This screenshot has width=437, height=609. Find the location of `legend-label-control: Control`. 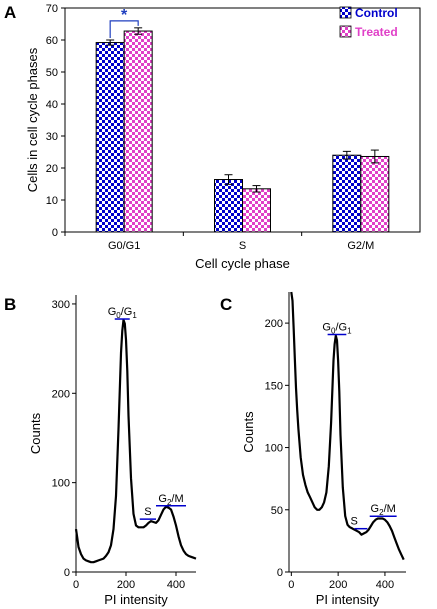

legend-label-control: Control is located at coordinates (376, 13).